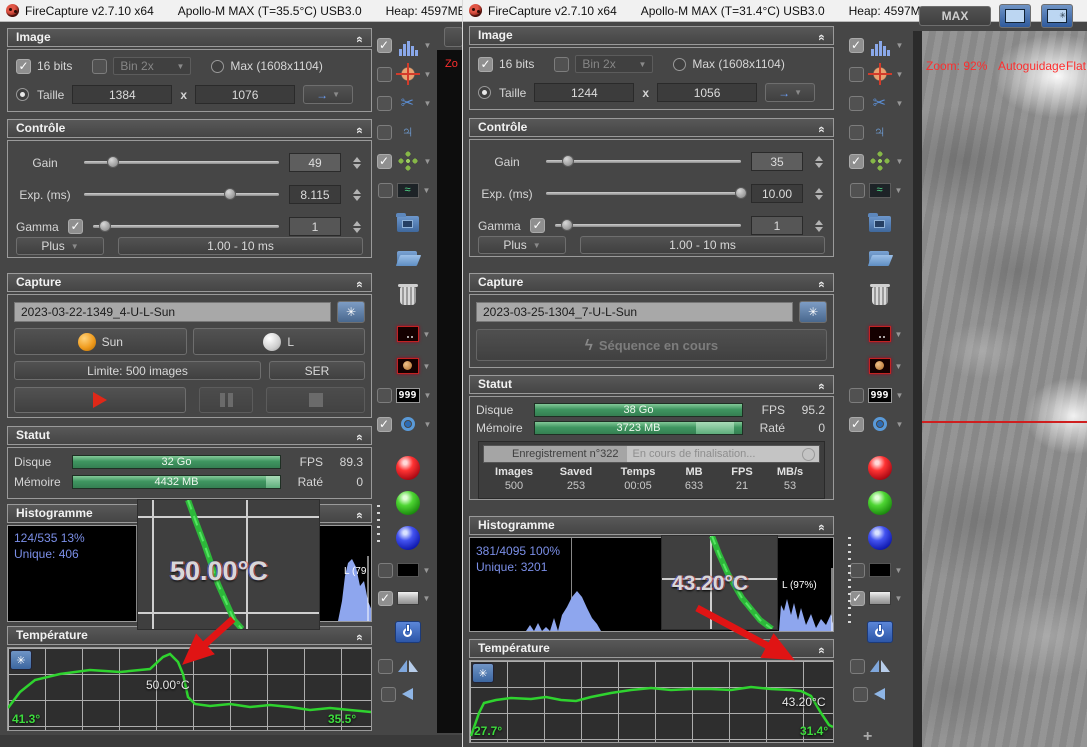 The image size is (1087, 747). I want to click on flip-horizontal-icon, so click(408, 666).